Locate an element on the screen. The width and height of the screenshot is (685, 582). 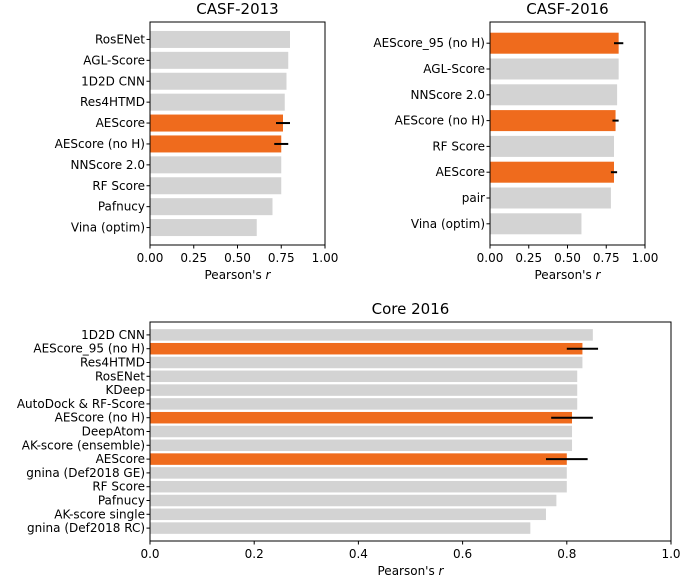
category-label-4: RF Score is located at coordinates (458, 146).